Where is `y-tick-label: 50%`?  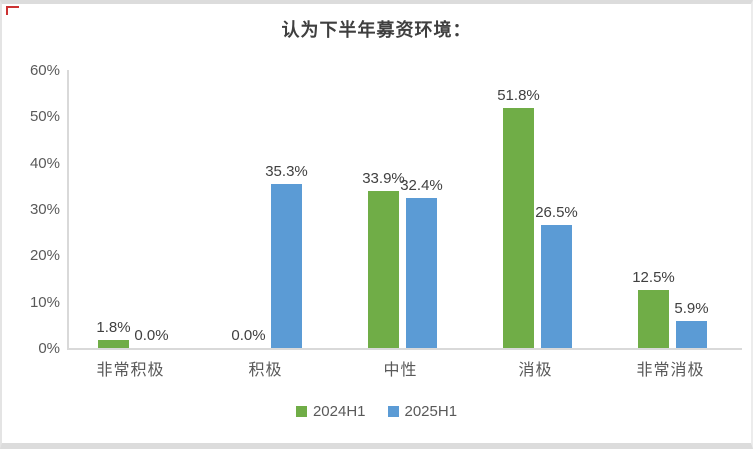
y-tick-label: 50% is located at coordinates (44, 117).